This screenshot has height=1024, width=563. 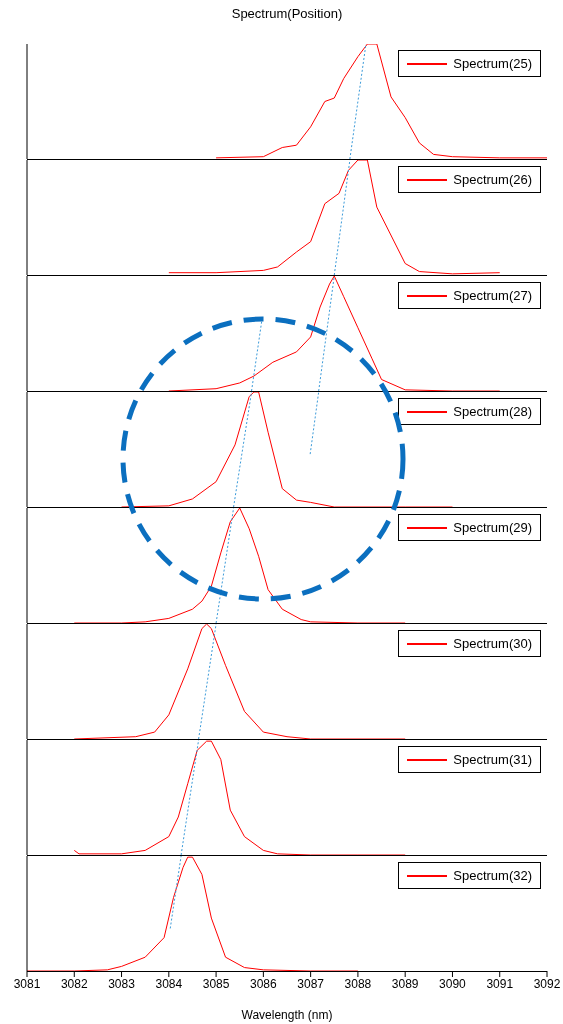 What do you see at coordinates (287, 13) in the screenshot?
I see `chart-title: Spectrum(Position)` at bounding box center [287, 13].